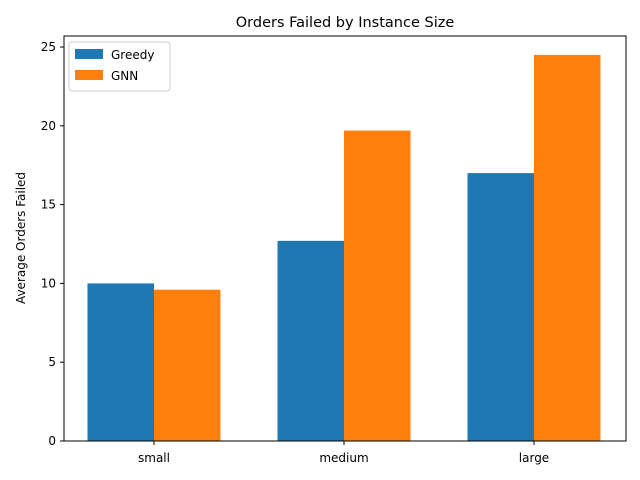 This screenshot has height=480, width=640. What do you see at coordinates (48, 126) in the screenshot?
I see `y-tick-label: 20` at bounding box center [48, 126].